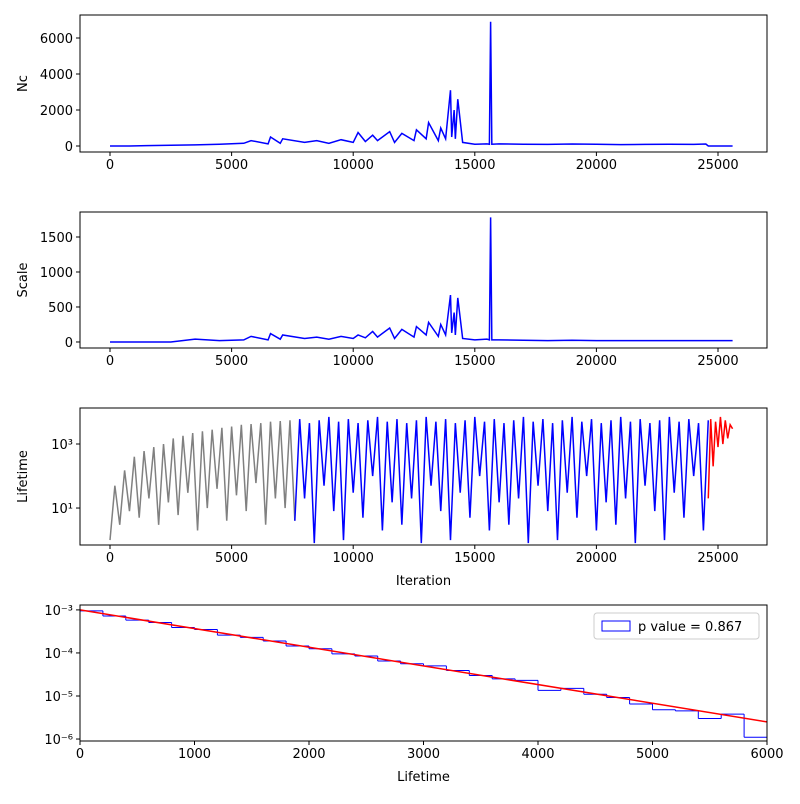 The width and height of the screenshot is (800, 804). I want to click on legend-box, so click(676, 626).